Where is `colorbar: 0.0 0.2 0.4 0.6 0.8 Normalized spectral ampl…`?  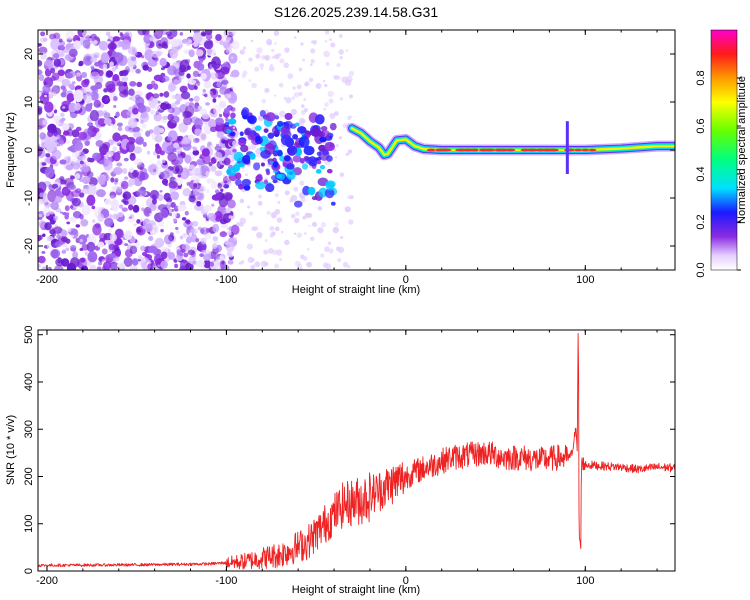
colorbar: 0.0 0.2 0.4 0.6 0.8 Normalized spectral ampl… is located at coordinates (721, 153).